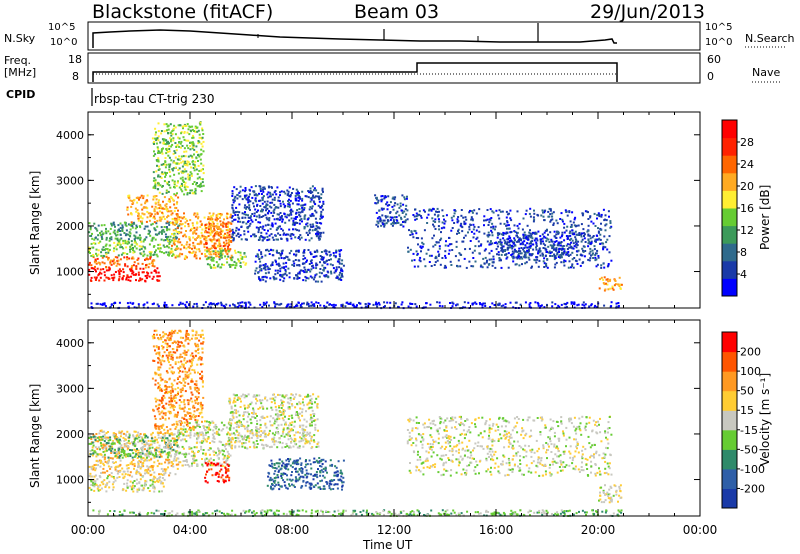 This screenshot has height=554, width=800. I want to click on cpid-text: rbsp-tau CT-trig 230, so click(154, 99).